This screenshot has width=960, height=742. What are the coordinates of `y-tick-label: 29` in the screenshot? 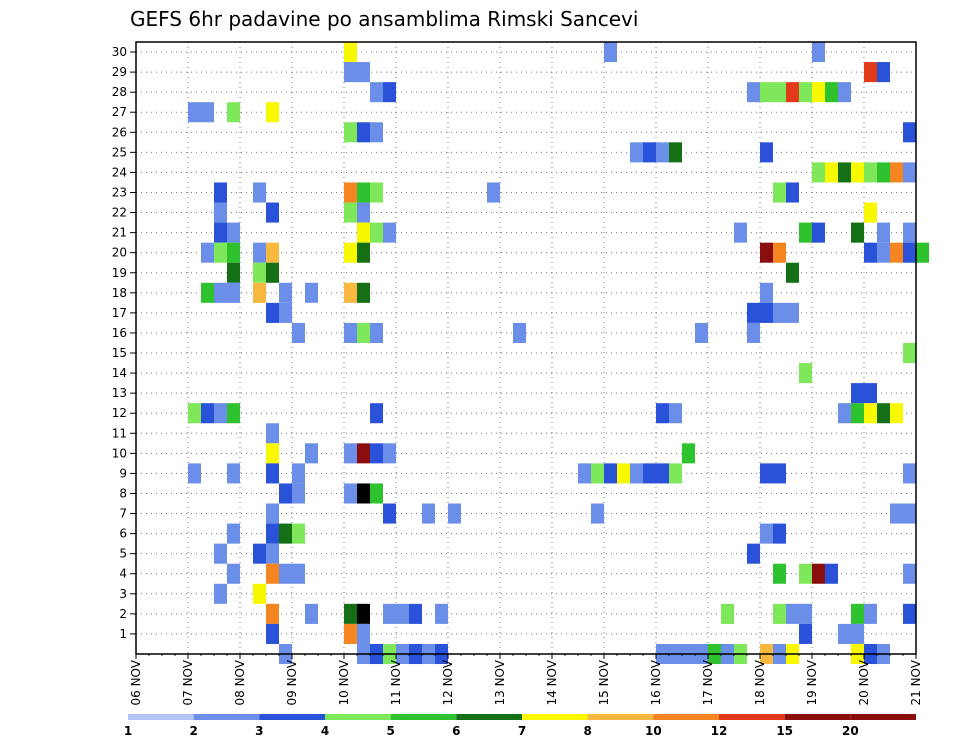 It's located at (119, 72).